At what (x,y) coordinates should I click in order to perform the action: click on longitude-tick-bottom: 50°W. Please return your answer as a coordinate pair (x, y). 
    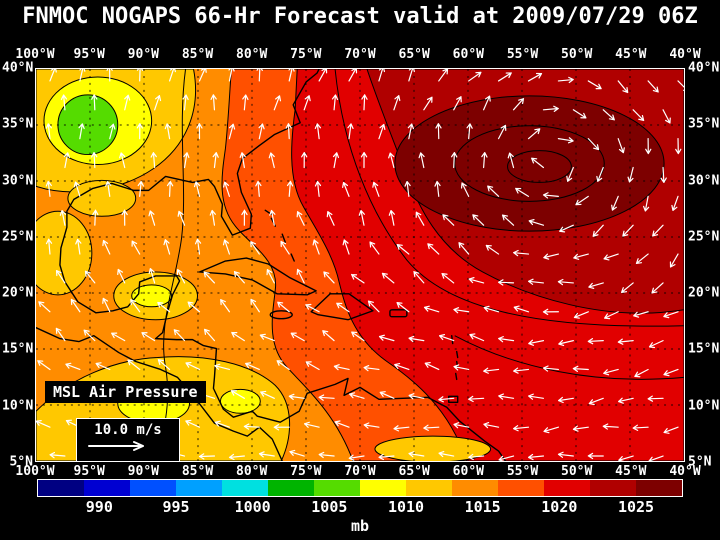
    Looking at the image, I should click on (577, 471).